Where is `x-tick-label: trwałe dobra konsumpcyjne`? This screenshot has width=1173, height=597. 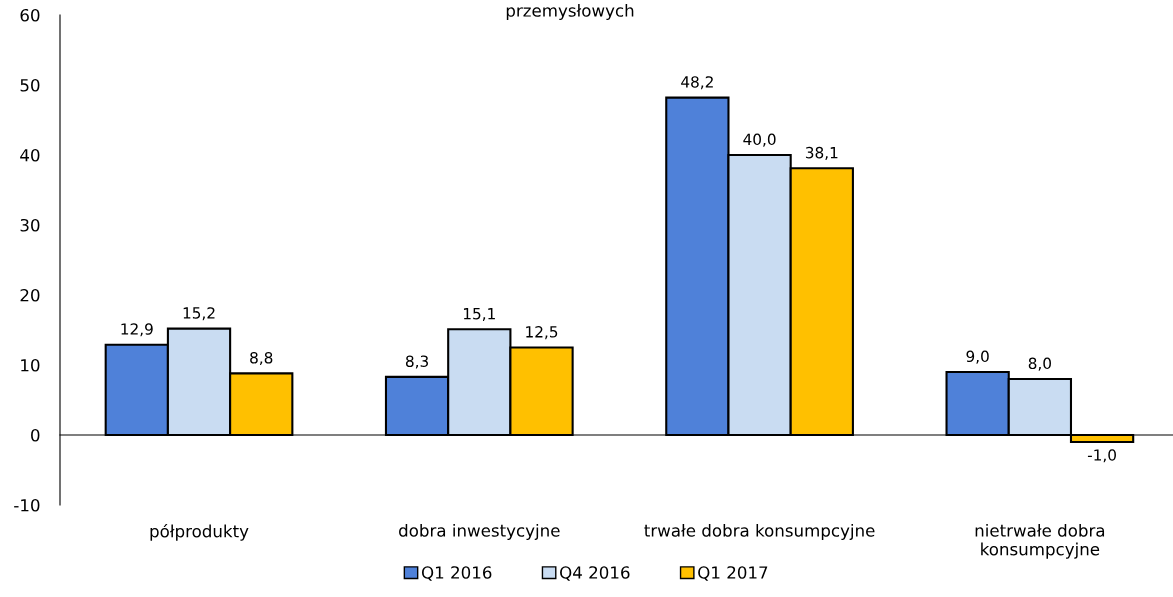 x-tick-label: trwałe dobra konsumpcyjne is located at coordinates (759, 532).